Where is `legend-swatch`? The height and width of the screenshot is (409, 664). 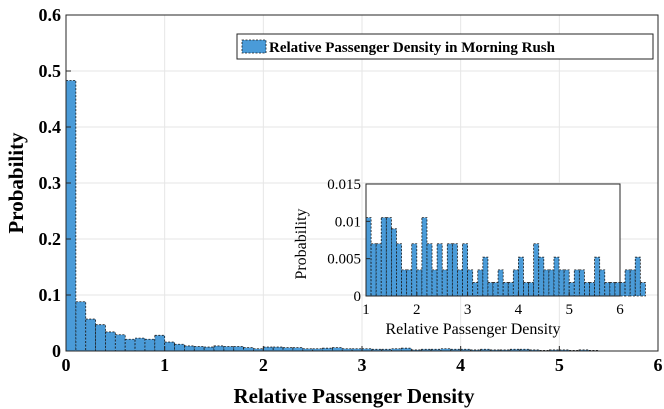 legend-swatch is located at coordinates (254, 46).